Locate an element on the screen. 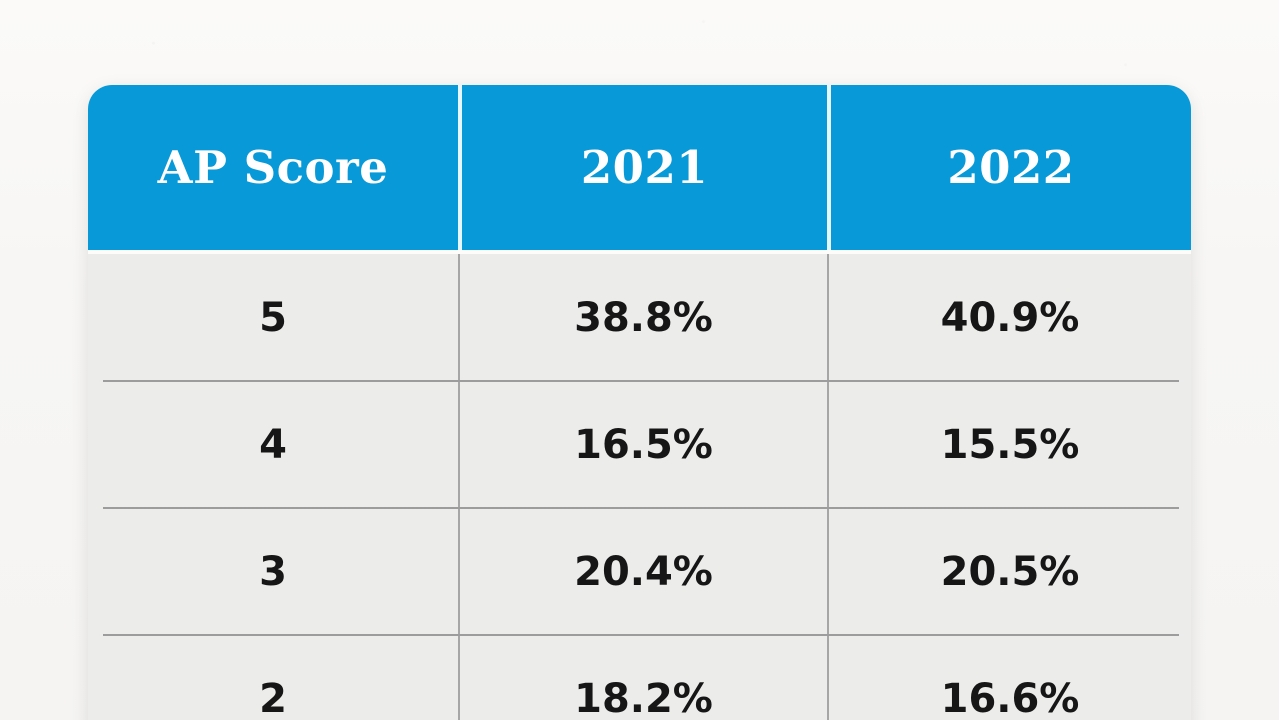 The height and width of the screenshot is (720, 1279). cell-score: 4 is located at coordinates (273, 444).